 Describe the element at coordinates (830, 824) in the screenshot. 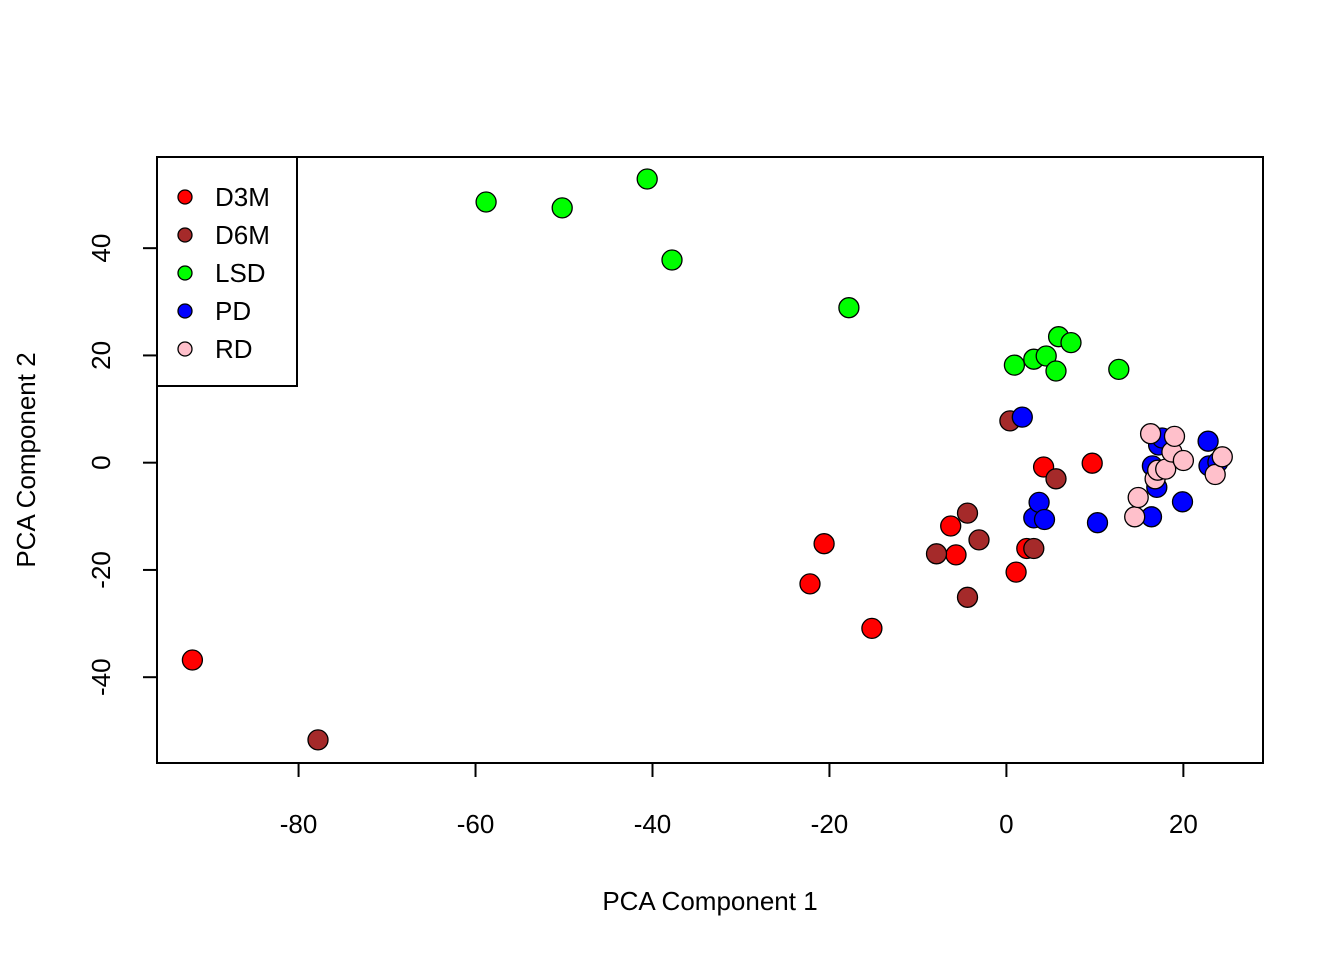

I see `x-tick-label: -20` at that location.